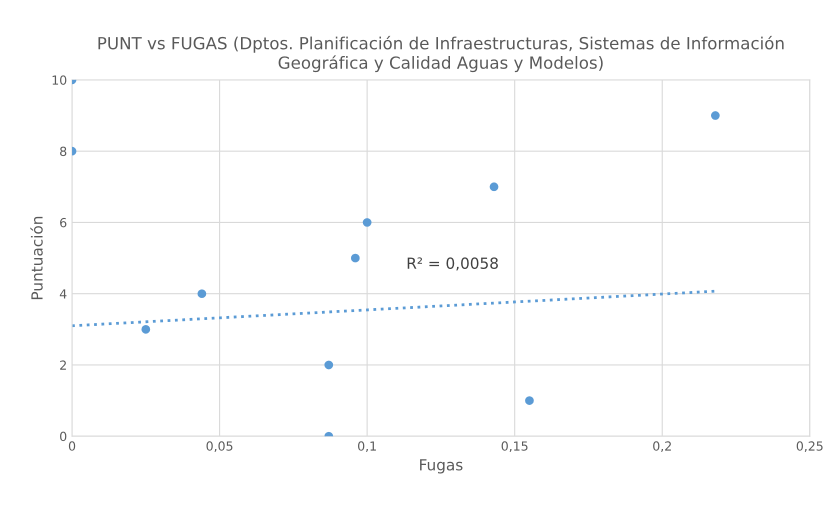  Describe the element at coordinates (515, 446) in the screenshot. I see `x-tick-label: 0,15` at that location.